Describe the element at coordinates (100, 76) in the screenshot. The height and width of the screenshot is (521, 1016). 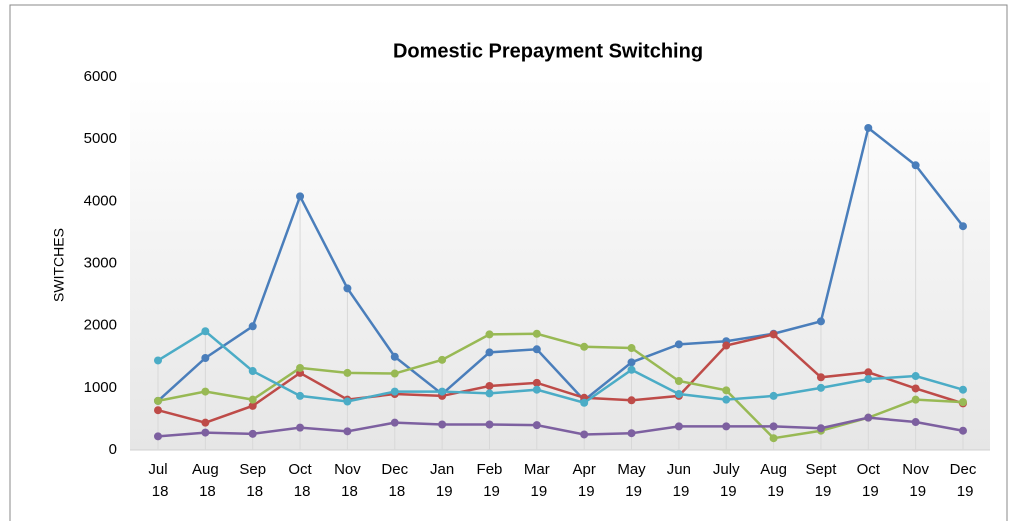
I see `y-tick-label: 6000` at that location.